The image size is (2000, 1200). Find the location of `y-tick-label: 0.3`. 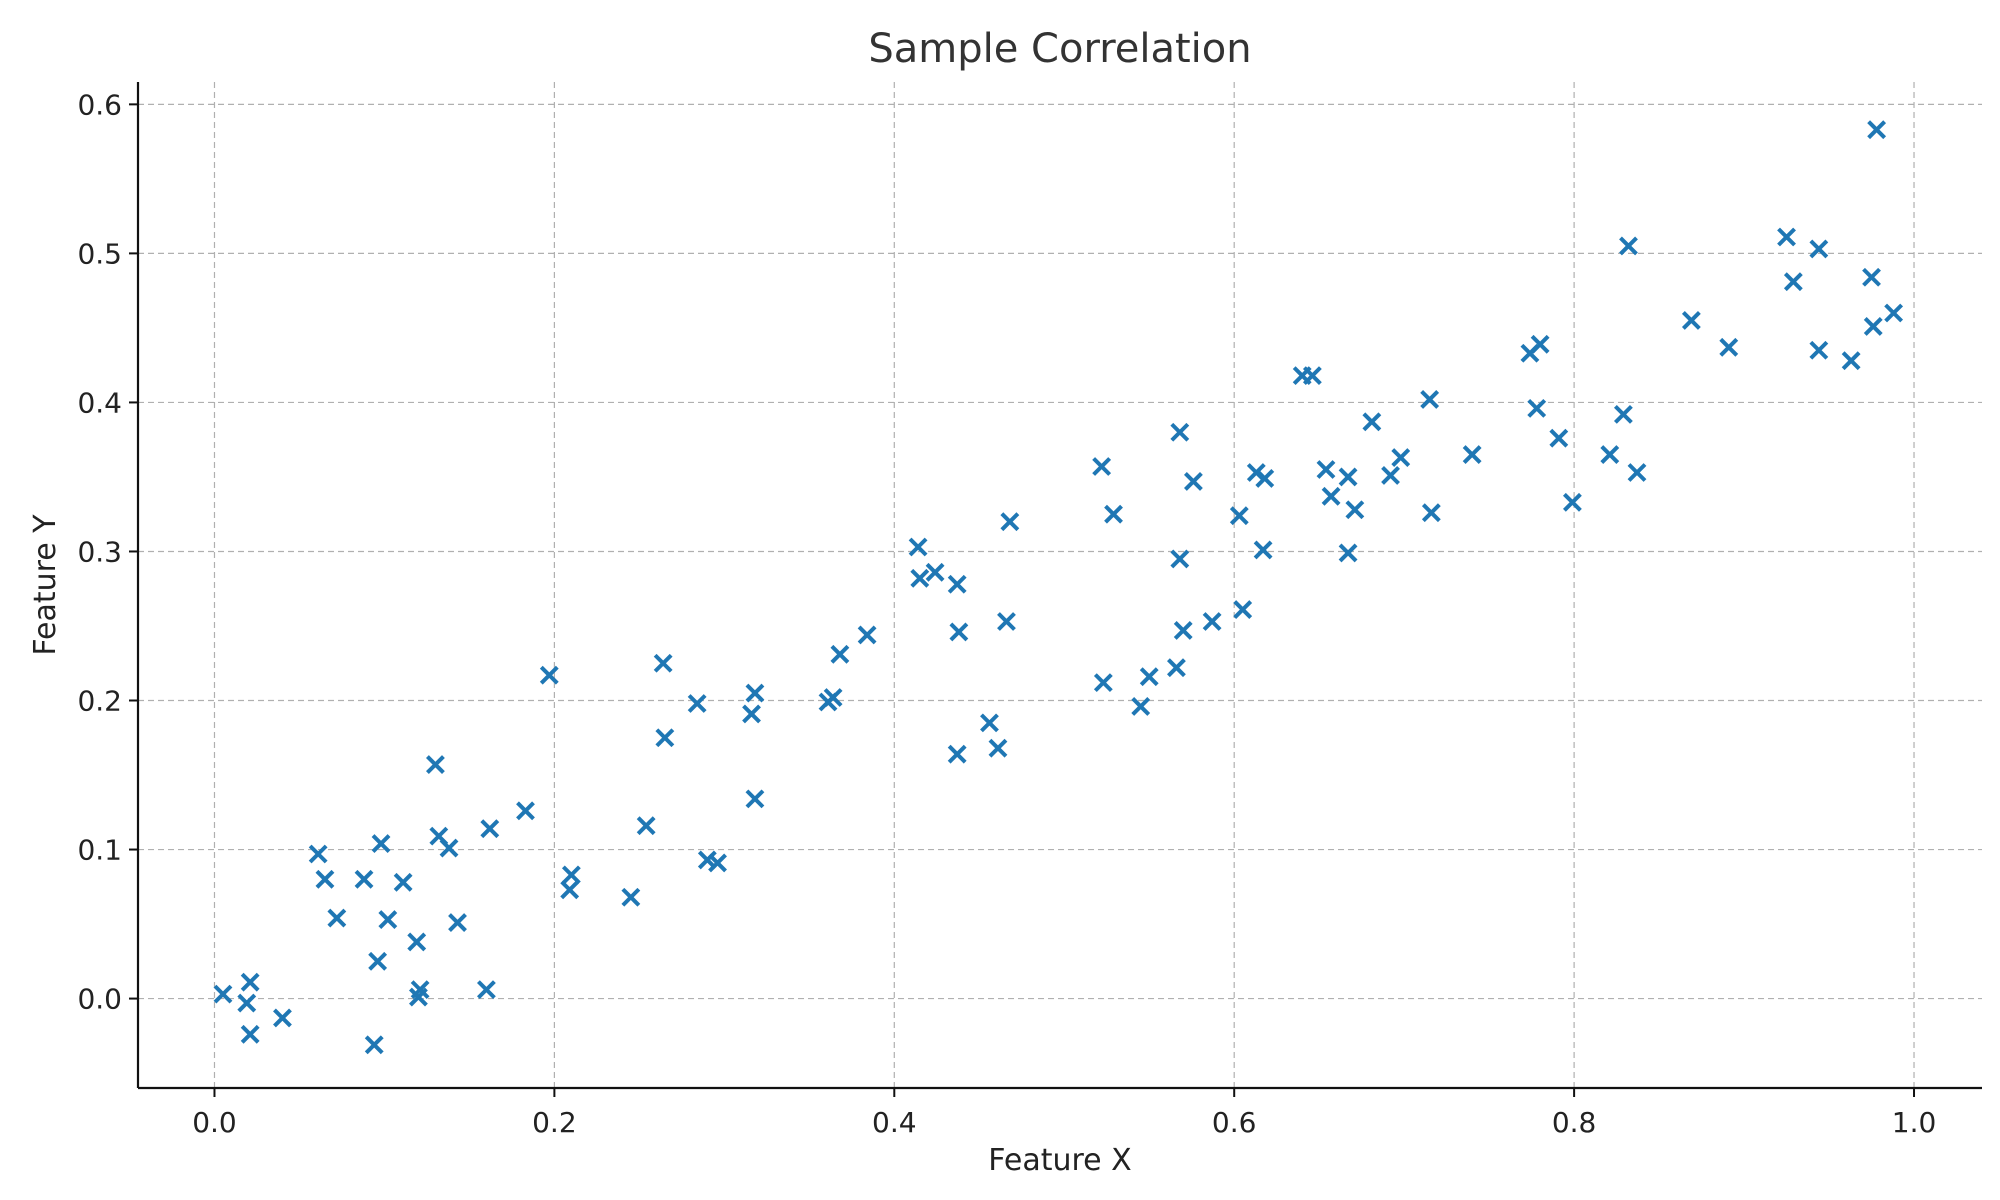

y-tick-label: 0.3 is located at coordinates (99, 551).